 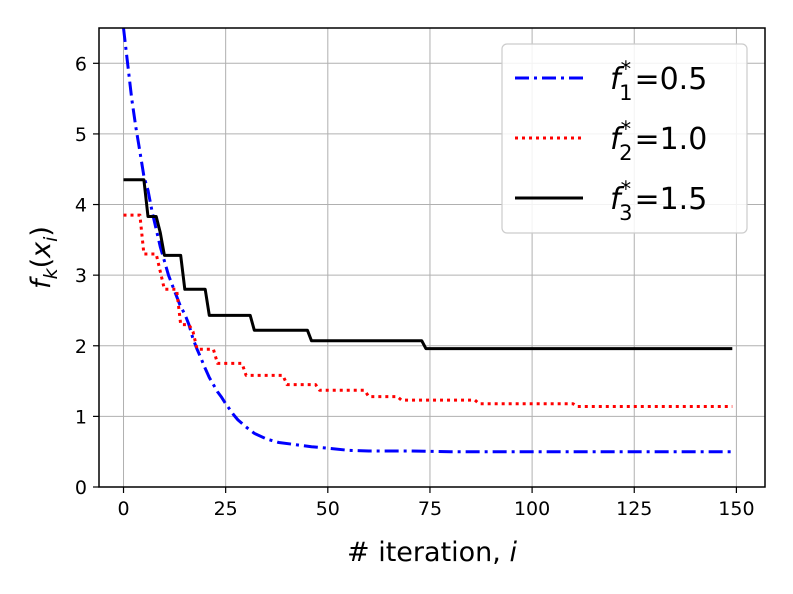 I want to click on x-tick-label: 150, so click(x=736, y=509).